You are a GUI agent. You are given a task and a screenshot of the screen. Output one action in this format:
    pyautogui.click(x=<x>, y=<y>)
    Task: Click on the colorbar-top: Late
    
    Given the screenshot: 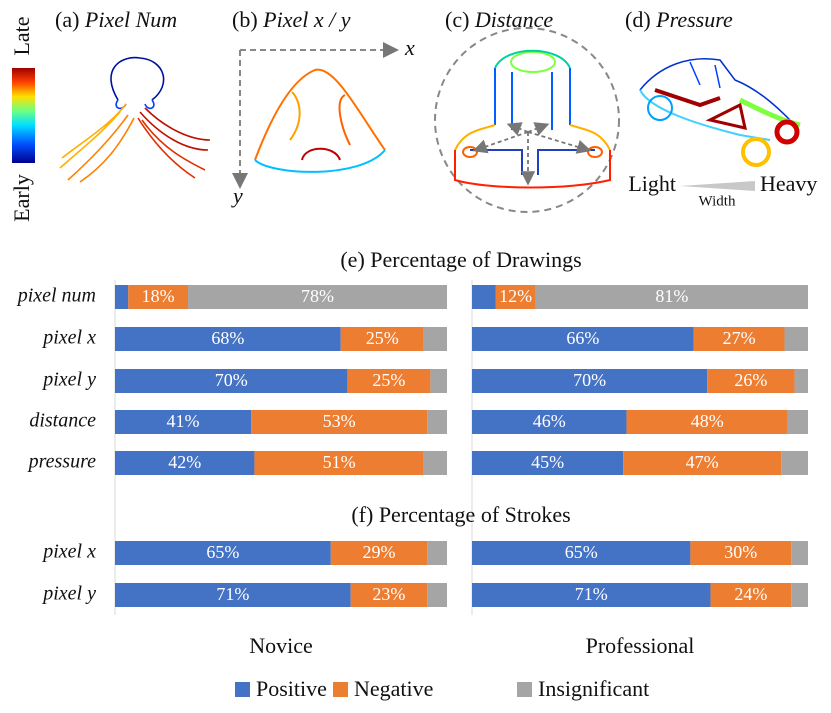 What is the action you would take?
    pyautogui.click(x=21, y=35)
    